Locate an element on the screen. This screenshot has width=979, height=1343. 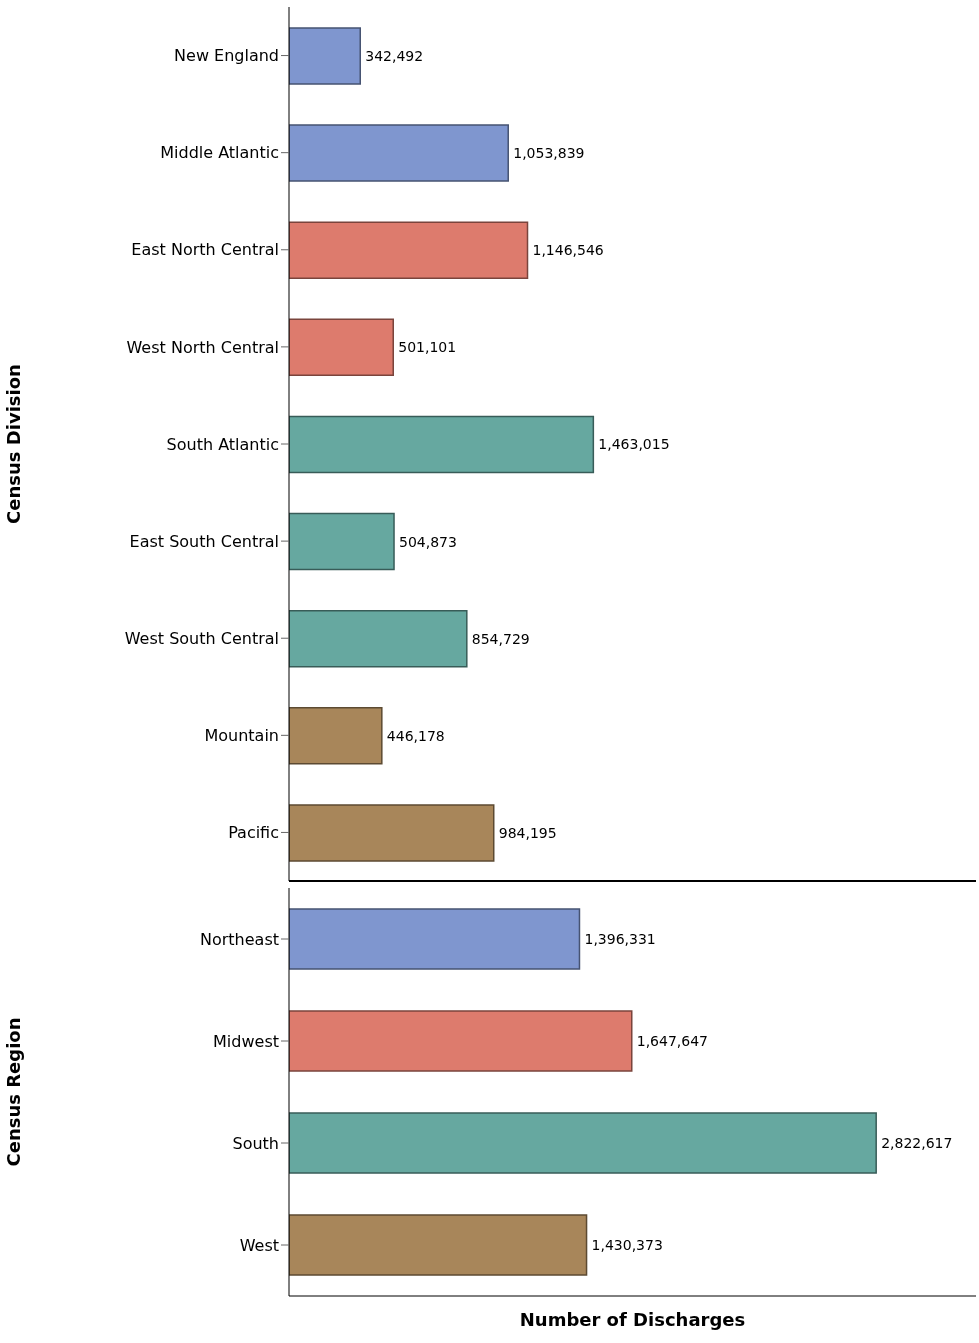
y-tick-label: New England is located at coordinates (226, 56).